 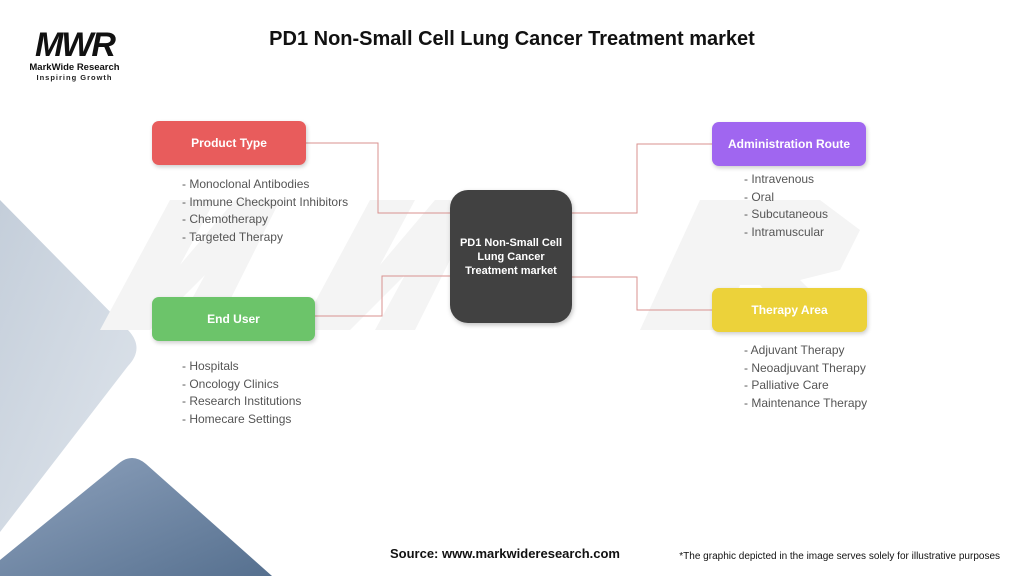 What do you see at coordinates (74, 77) in the screenshot?
I see `logo-tagline: Inspiring Growth` at bounding box center [74, 77].